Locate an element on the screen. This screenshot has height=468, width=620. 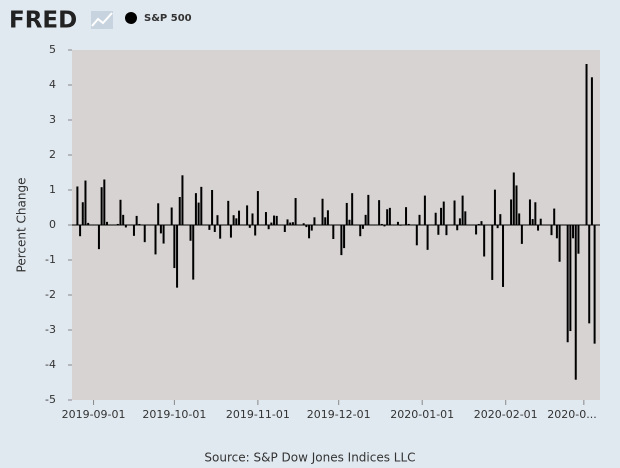
y-tick-label: -3 is located at coordinates (50, 329).